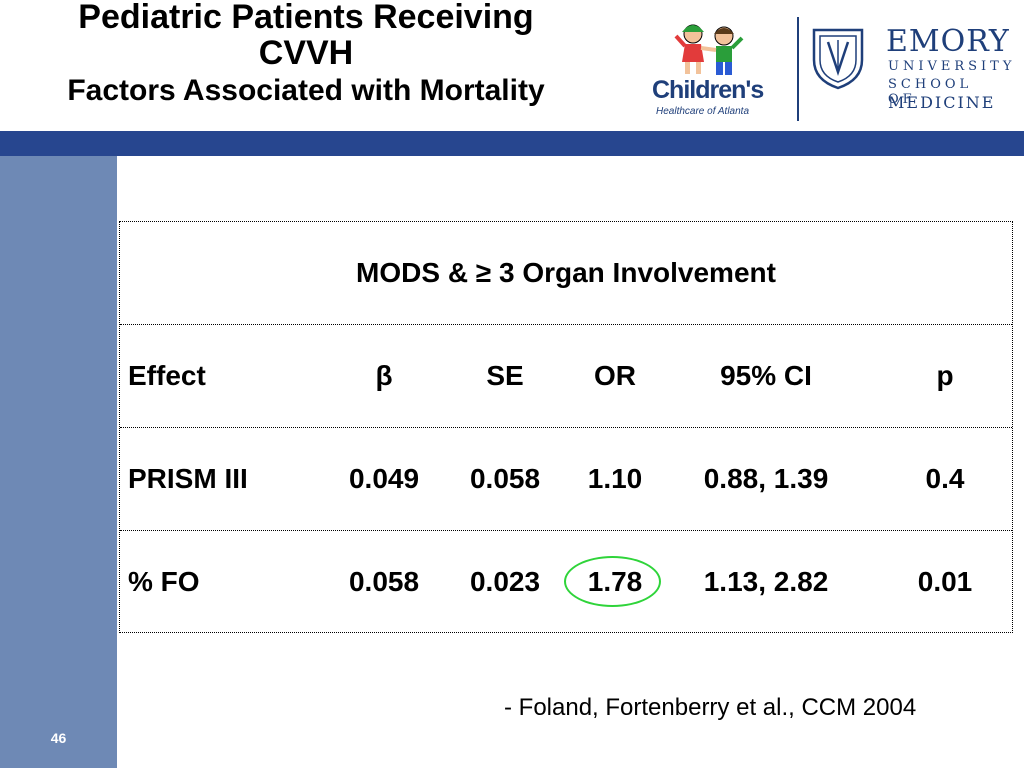 The height and width of the screenshot is (768, 1024). I want to click on cell-beta: 0.058, so click(384, 581).